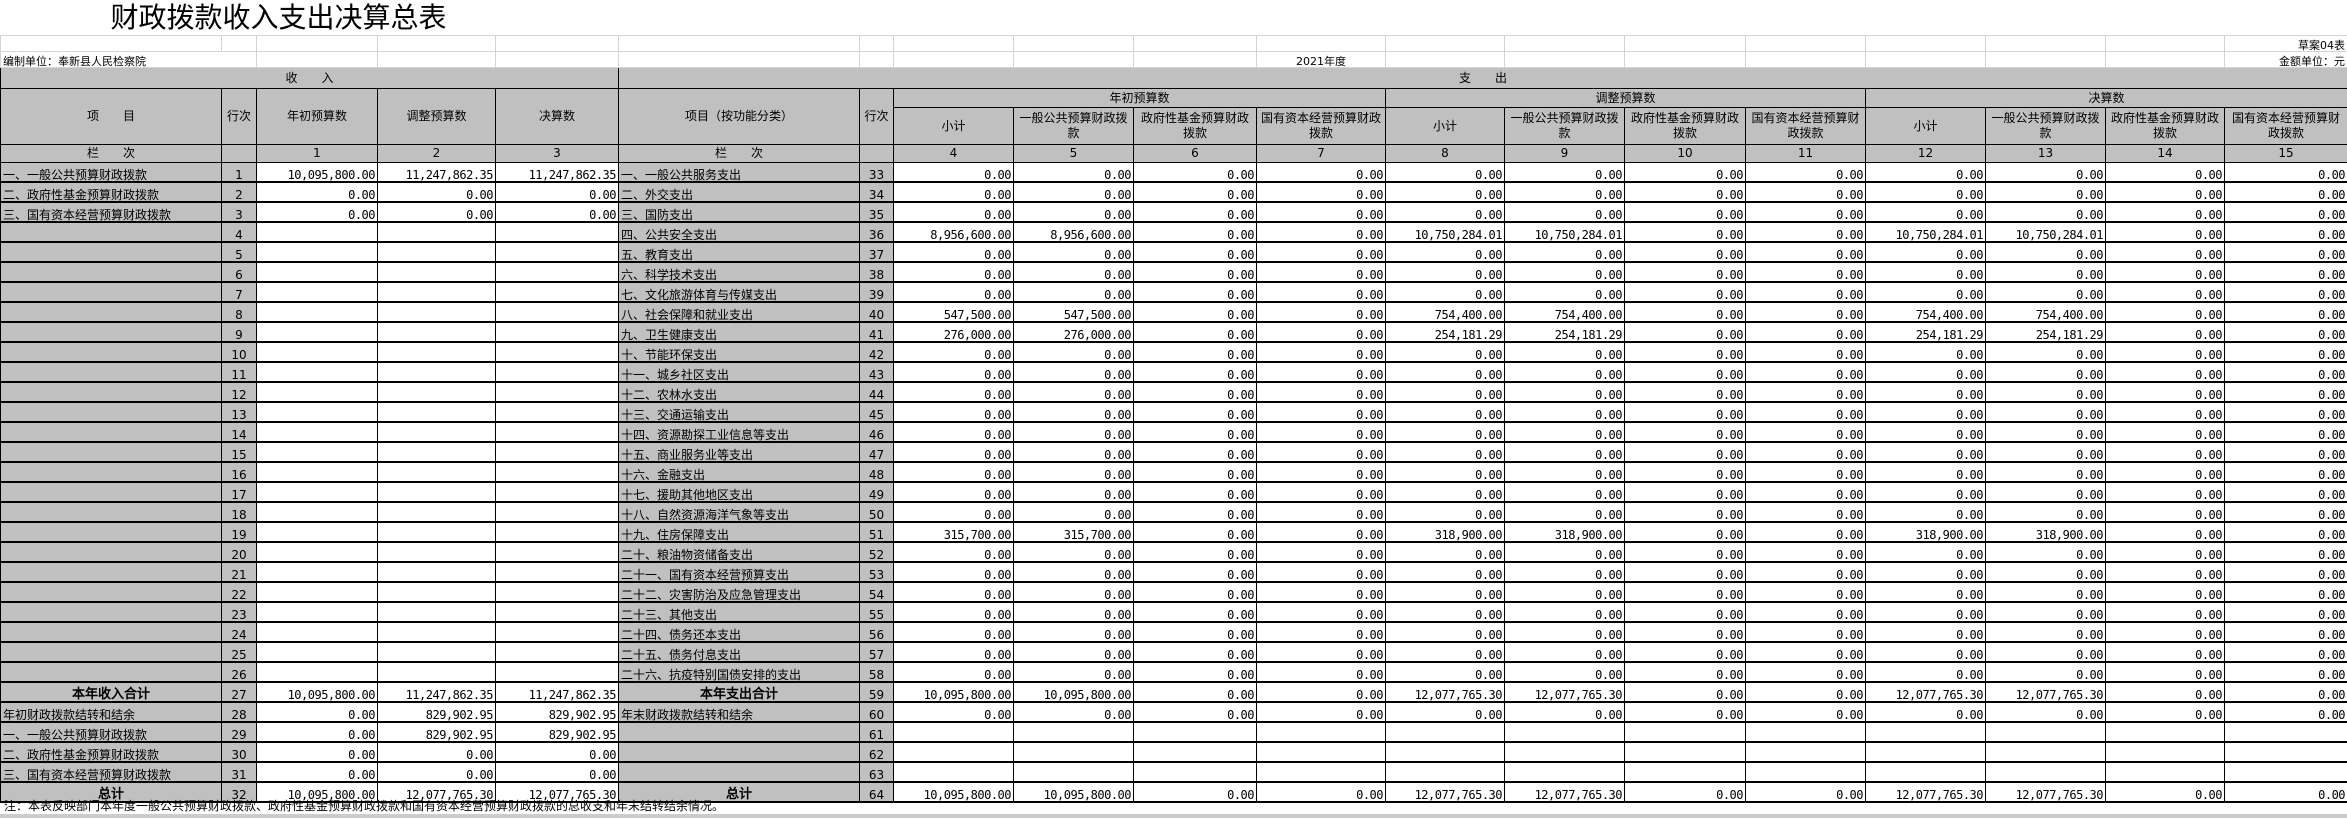  Describe the element at coordinates (239, 632) in the screenshot. I see `income-line: 24` at that location.